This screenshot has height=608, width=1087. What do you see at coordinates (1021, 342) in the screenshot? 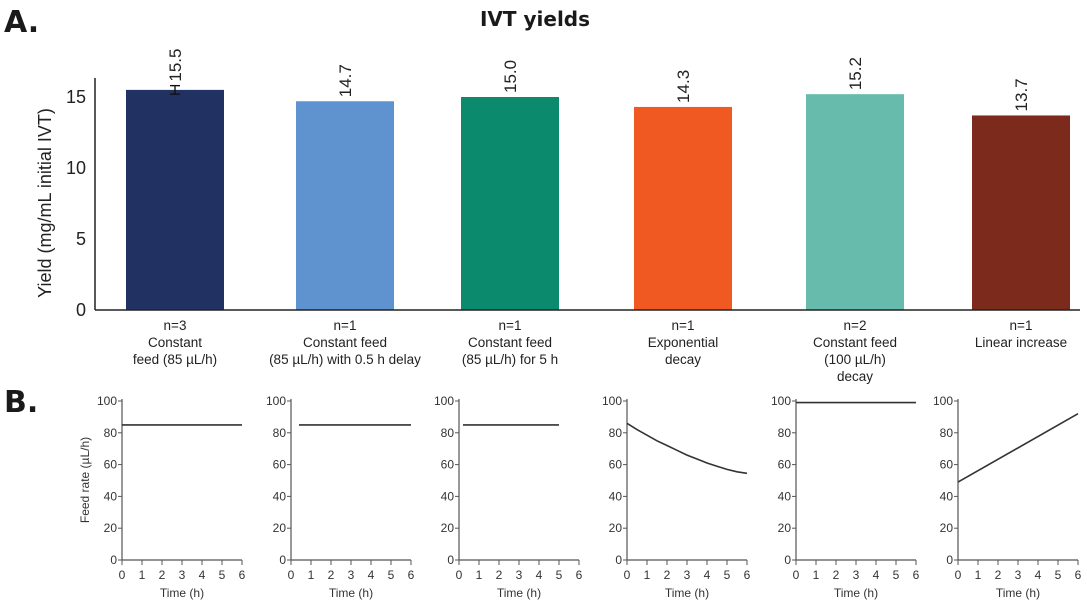
I see `category-label: Linear increase` at bounding box center [1021, 342].